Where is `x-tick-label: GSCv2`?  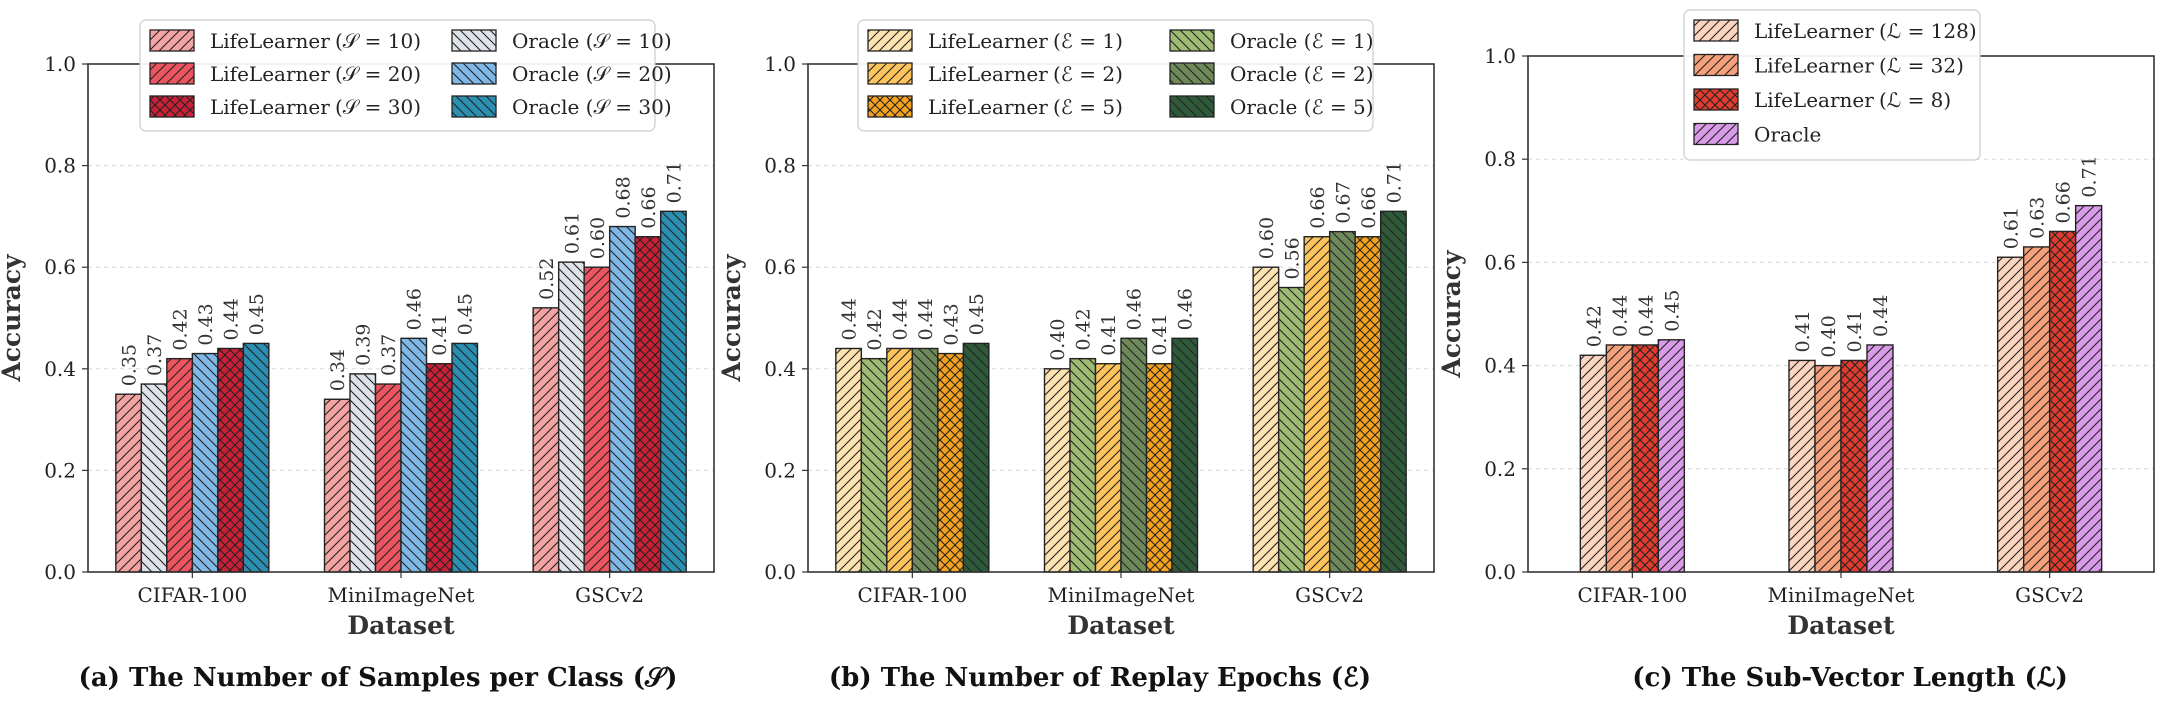
x-tick-label: GSCv2 is located at coordinates (2049, 595).